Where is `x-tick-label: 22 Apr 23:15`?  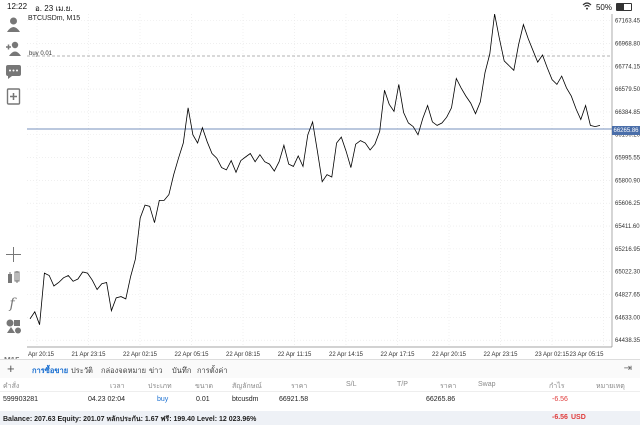
x-tick-label: 22 Apr 23:15 is located at coordinates (500, 355).